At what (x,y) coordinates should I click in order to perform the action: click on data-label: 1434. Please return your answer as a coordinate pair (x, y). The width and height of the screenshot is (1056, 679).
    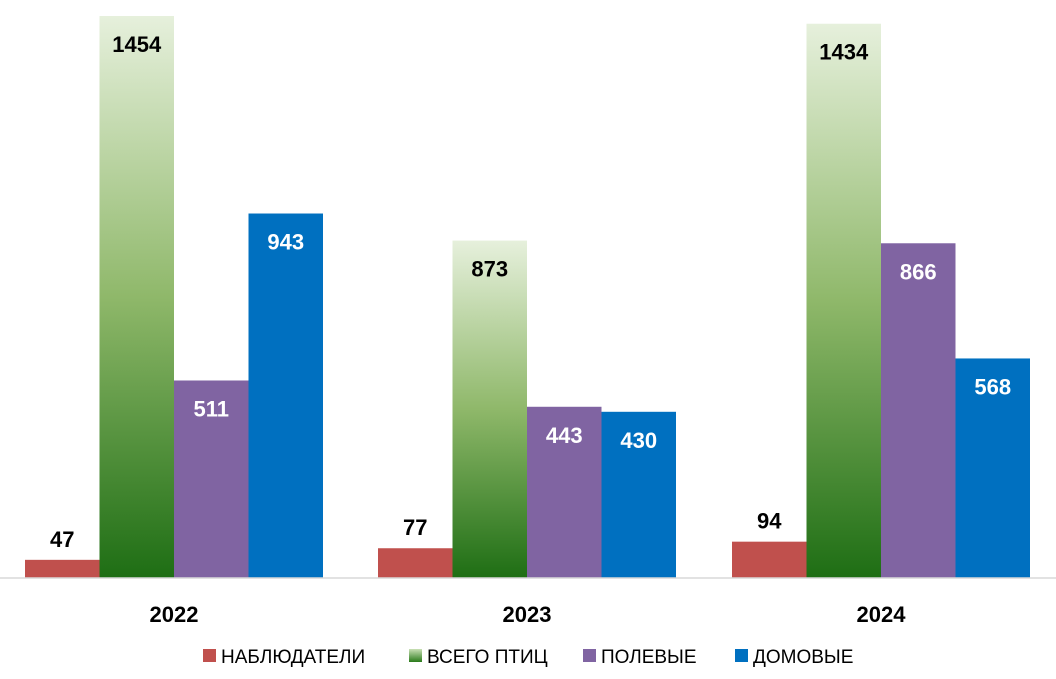
    Looking at the image, I should click on (844, 52).